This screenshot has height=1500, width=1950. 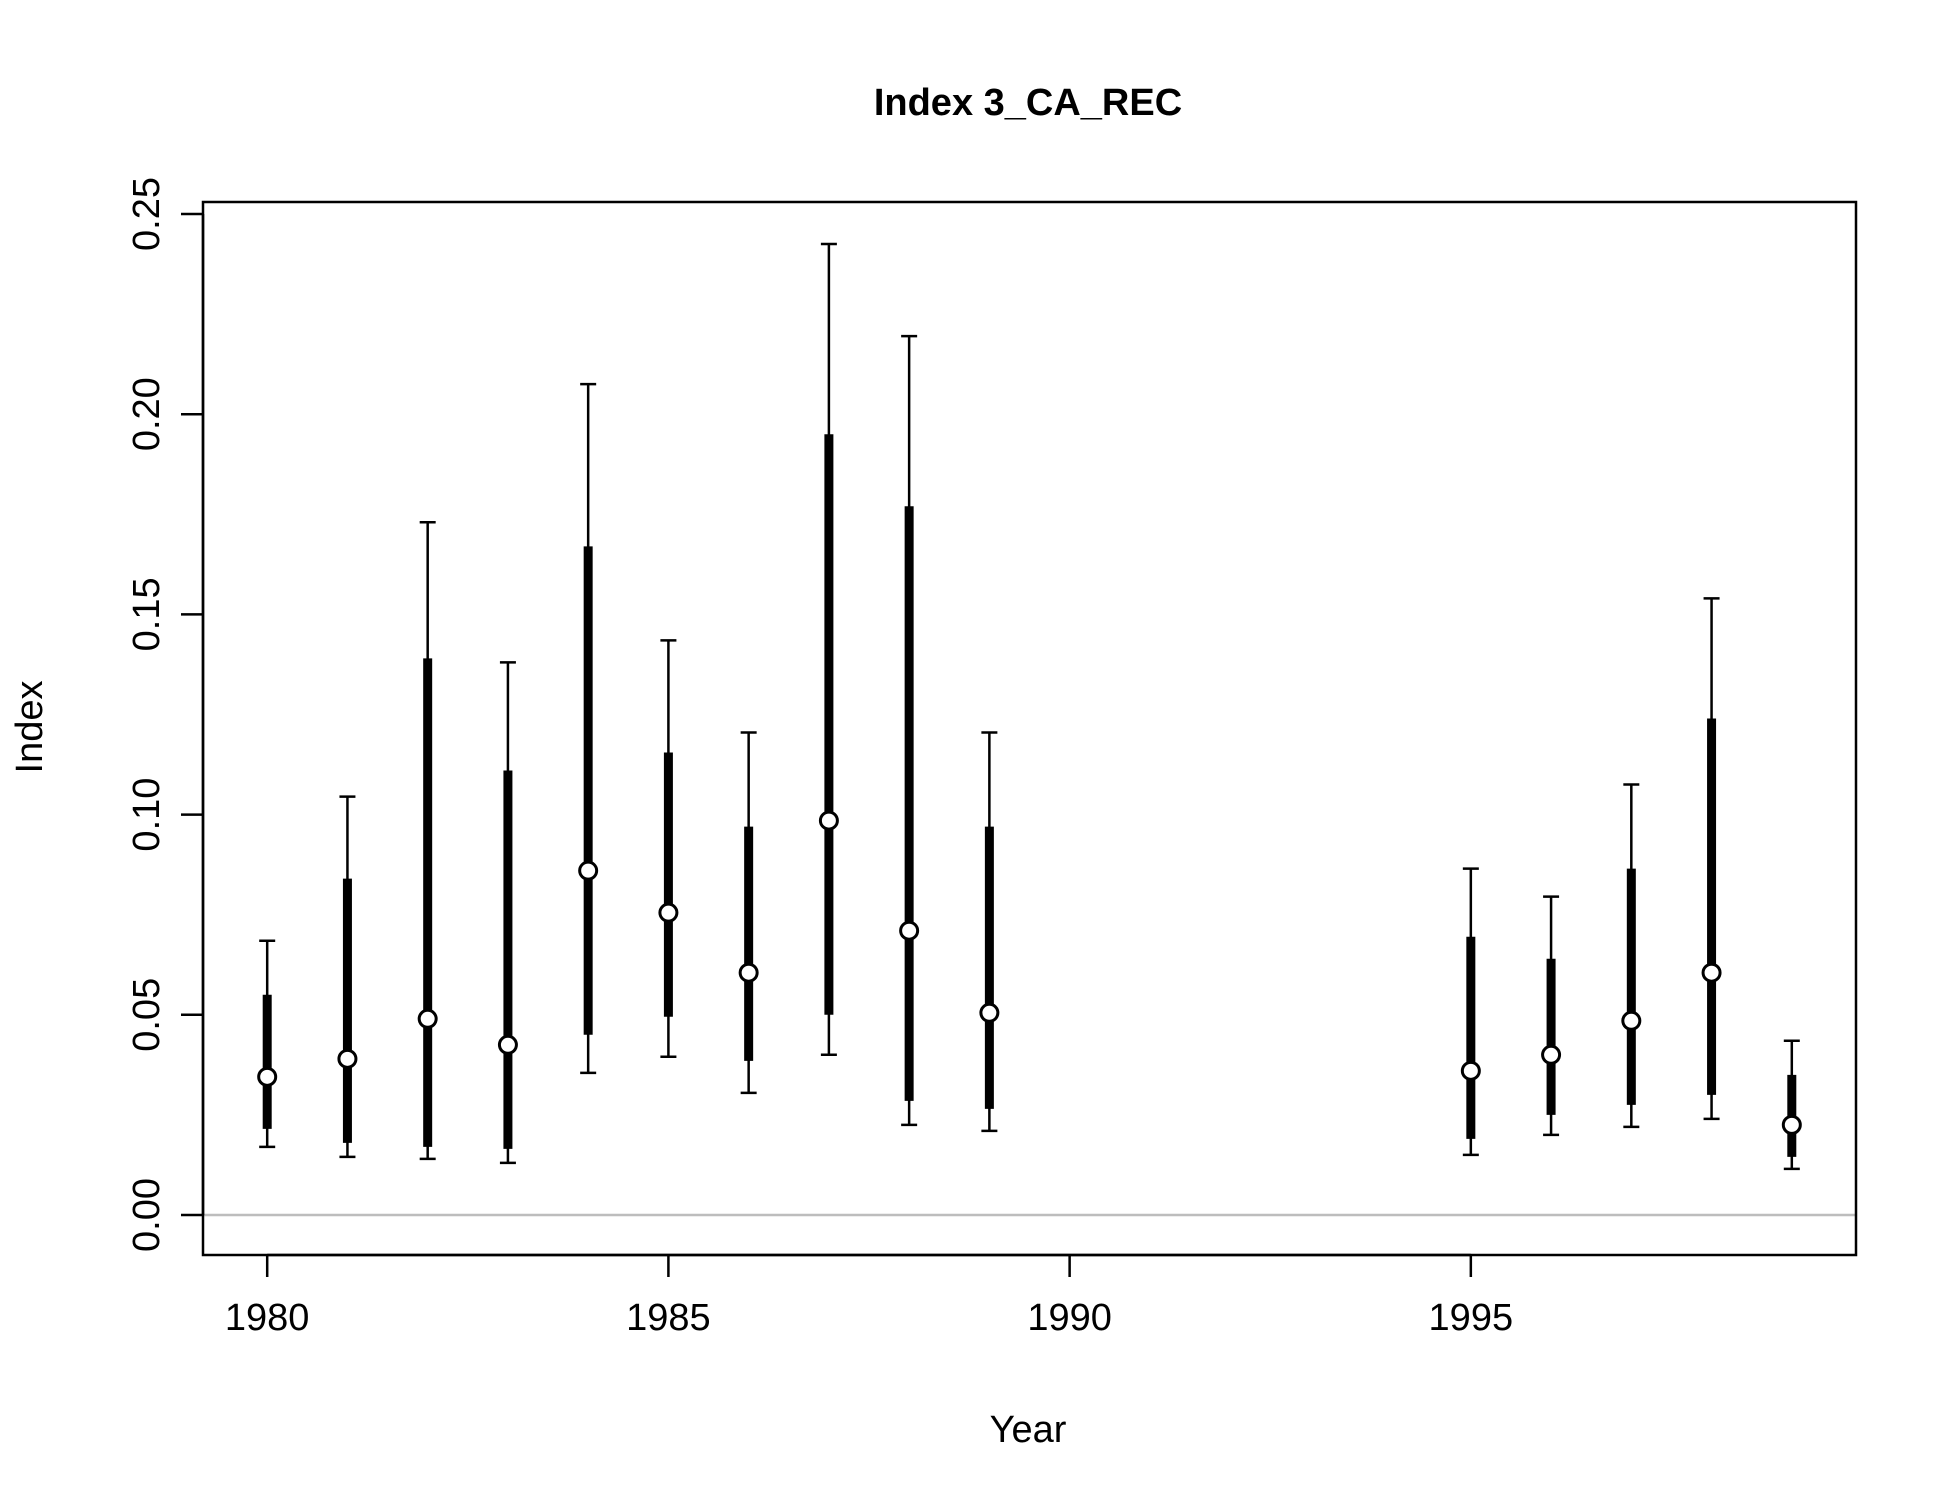 I want to click on x-tick-label: 1990, so click(x=1069, y=1318).